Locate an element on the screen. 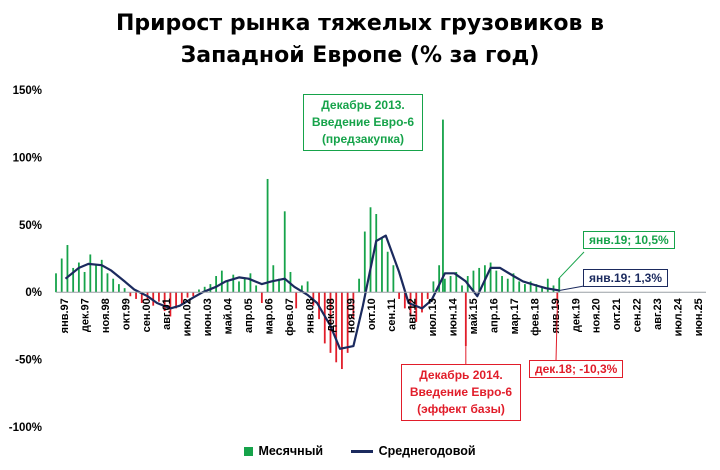 The height and width of the screenshot is (470, 720). x-tick-label: фев.07 is located at coordinates (290, 317).